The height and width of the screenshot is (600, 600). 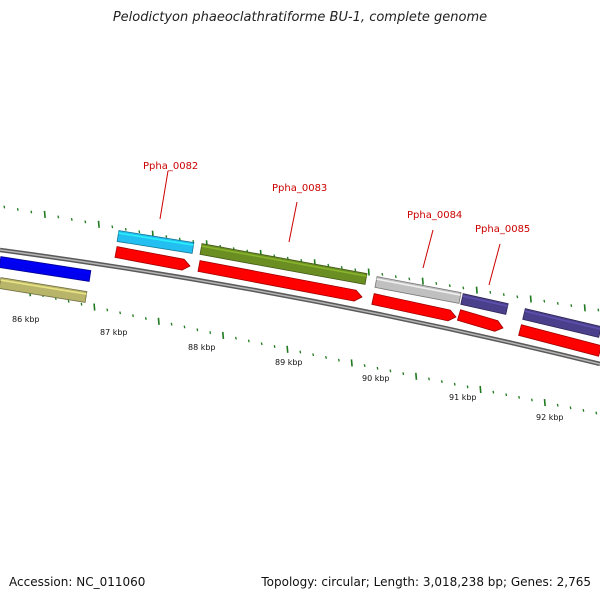 I want to click on gene-label: Ppha_0085, so click(x=502, y=229).